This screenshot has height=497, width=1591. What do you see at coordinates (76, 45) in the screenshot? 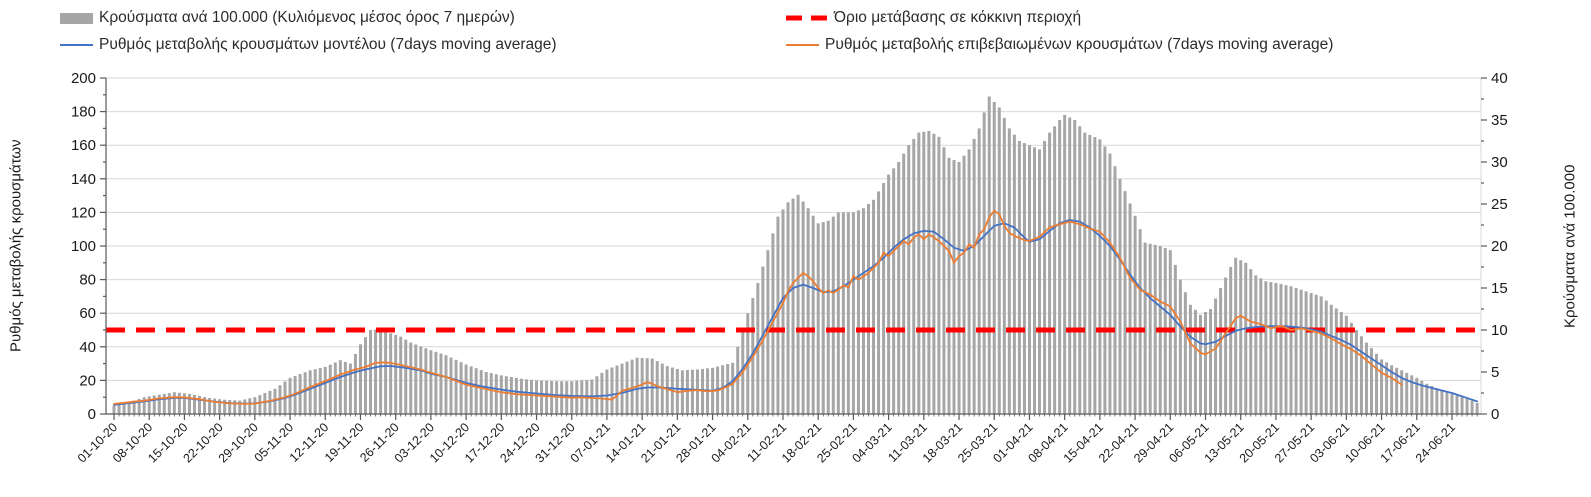
I see `blue-line-swatch-icon` at bounding box center [76, 45].